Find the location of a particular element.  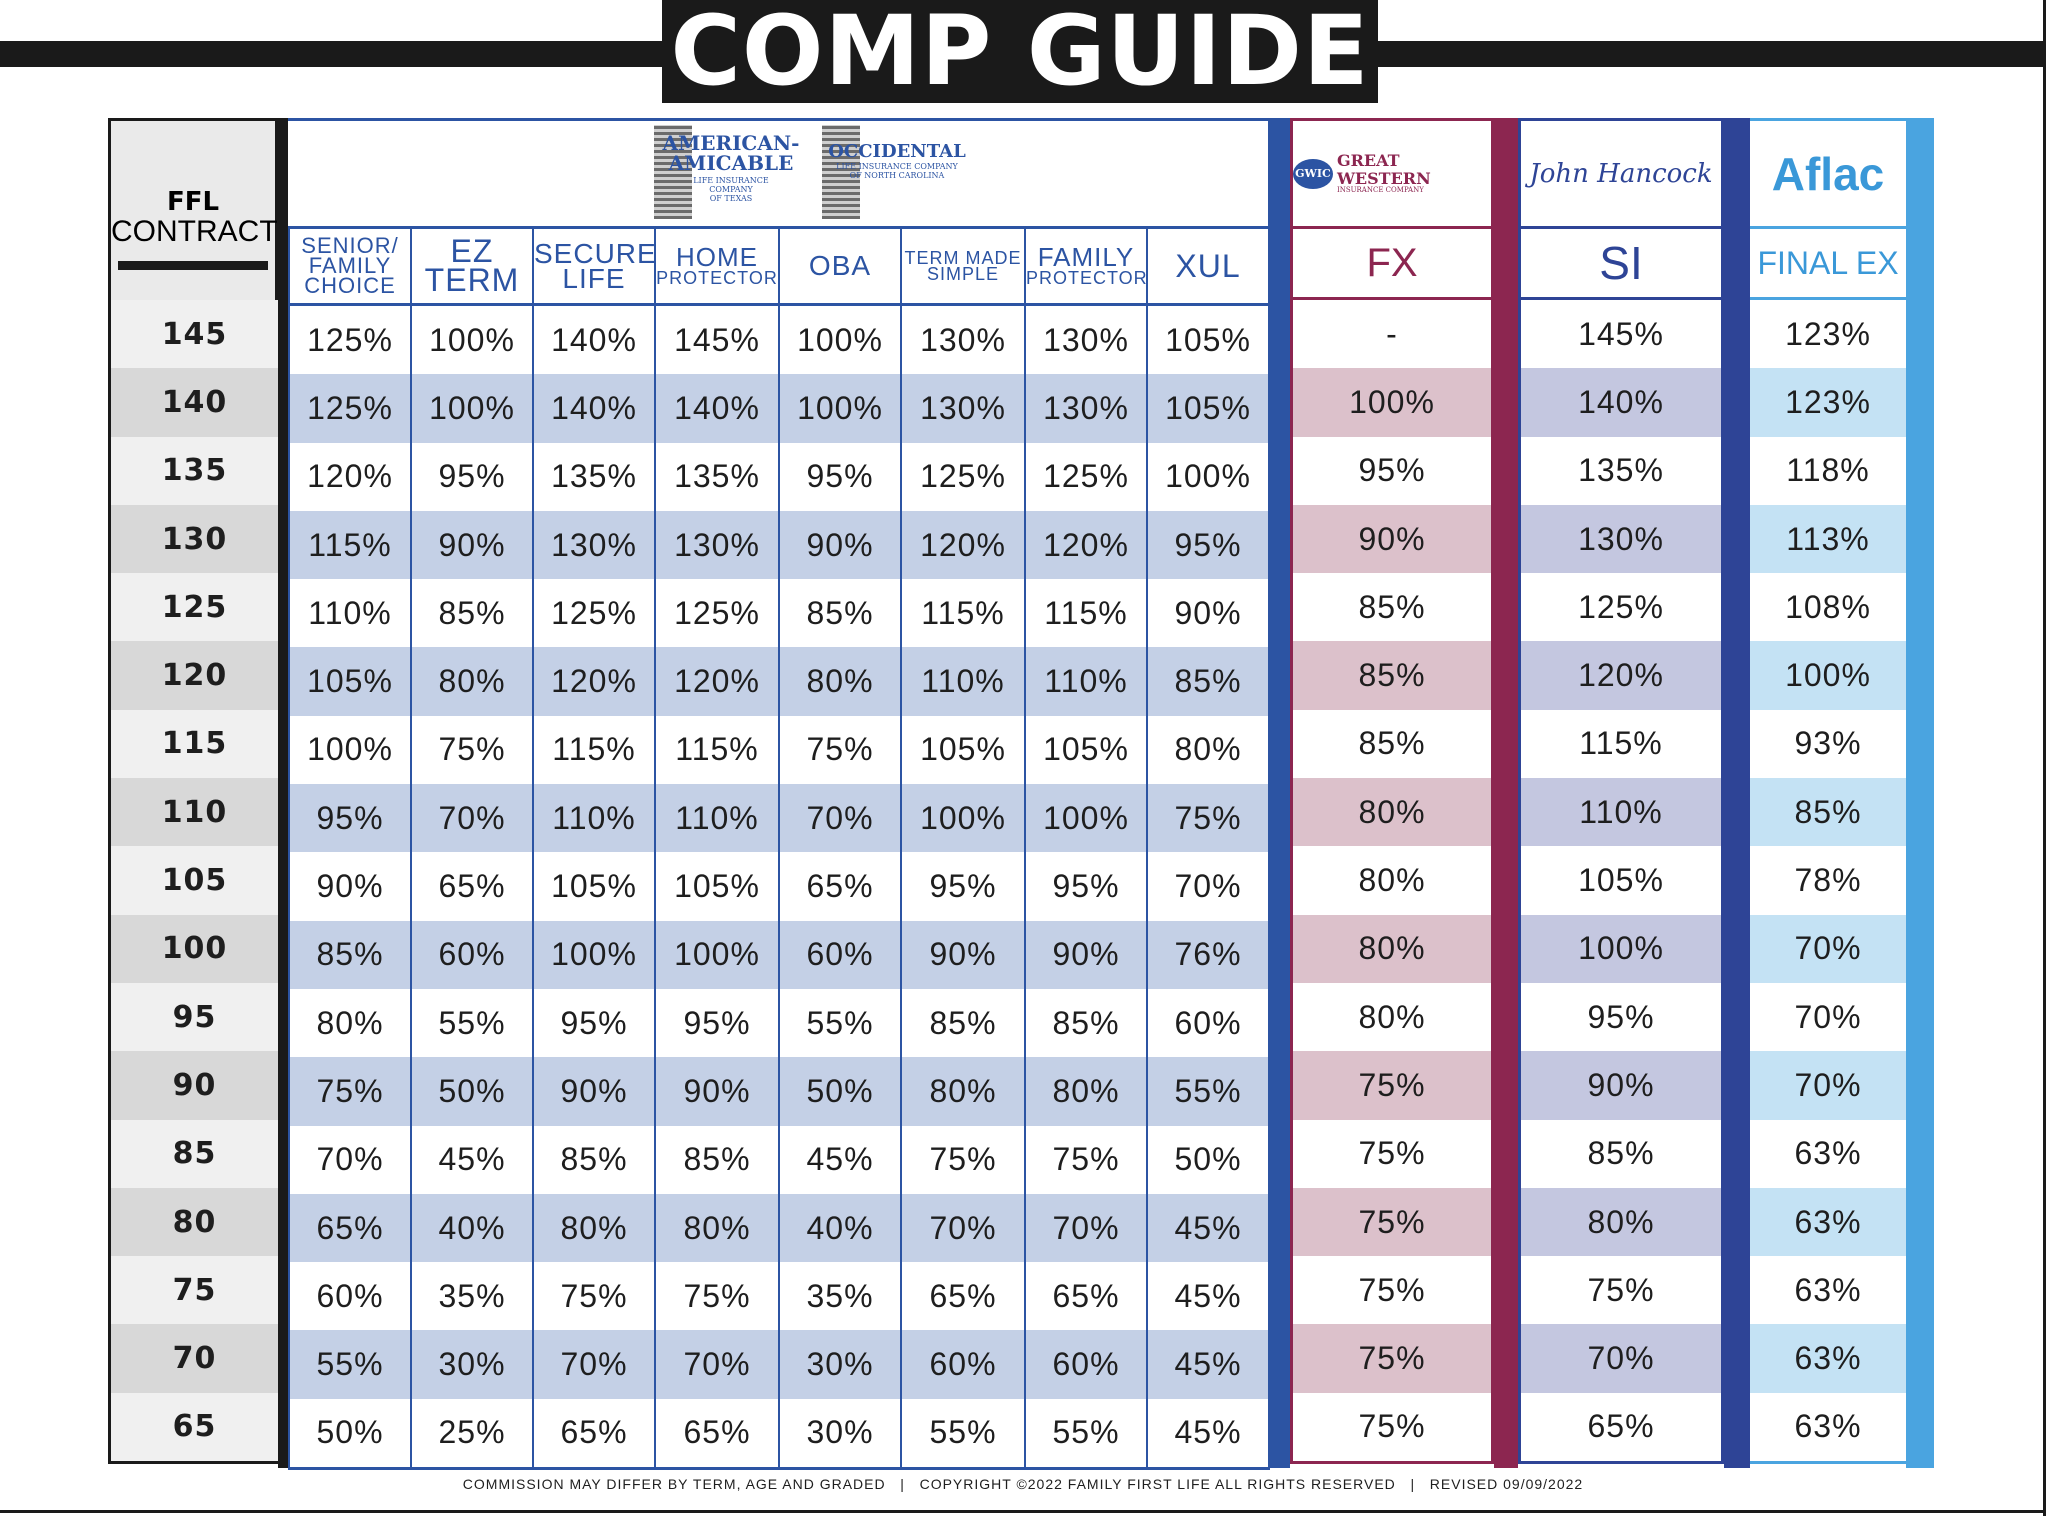

column-header-si: SI is located at coordinates (1621, 263).